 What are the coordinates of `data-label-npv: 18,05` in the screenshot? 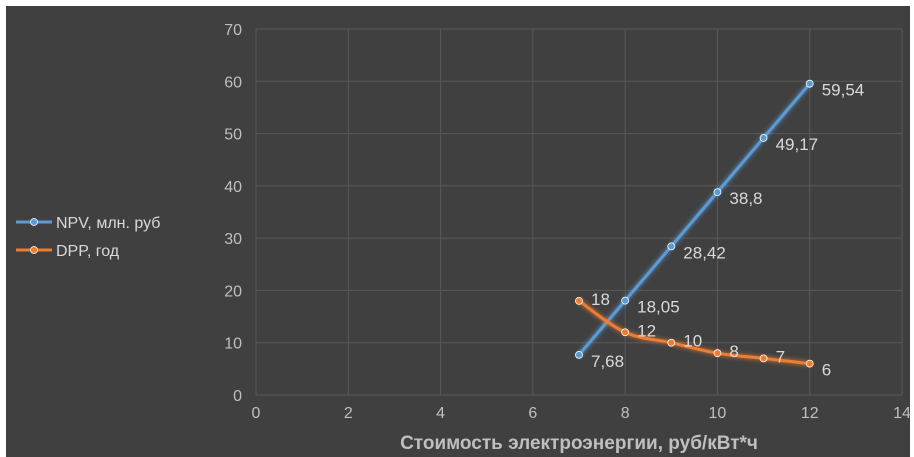 It's located at (658, 307).